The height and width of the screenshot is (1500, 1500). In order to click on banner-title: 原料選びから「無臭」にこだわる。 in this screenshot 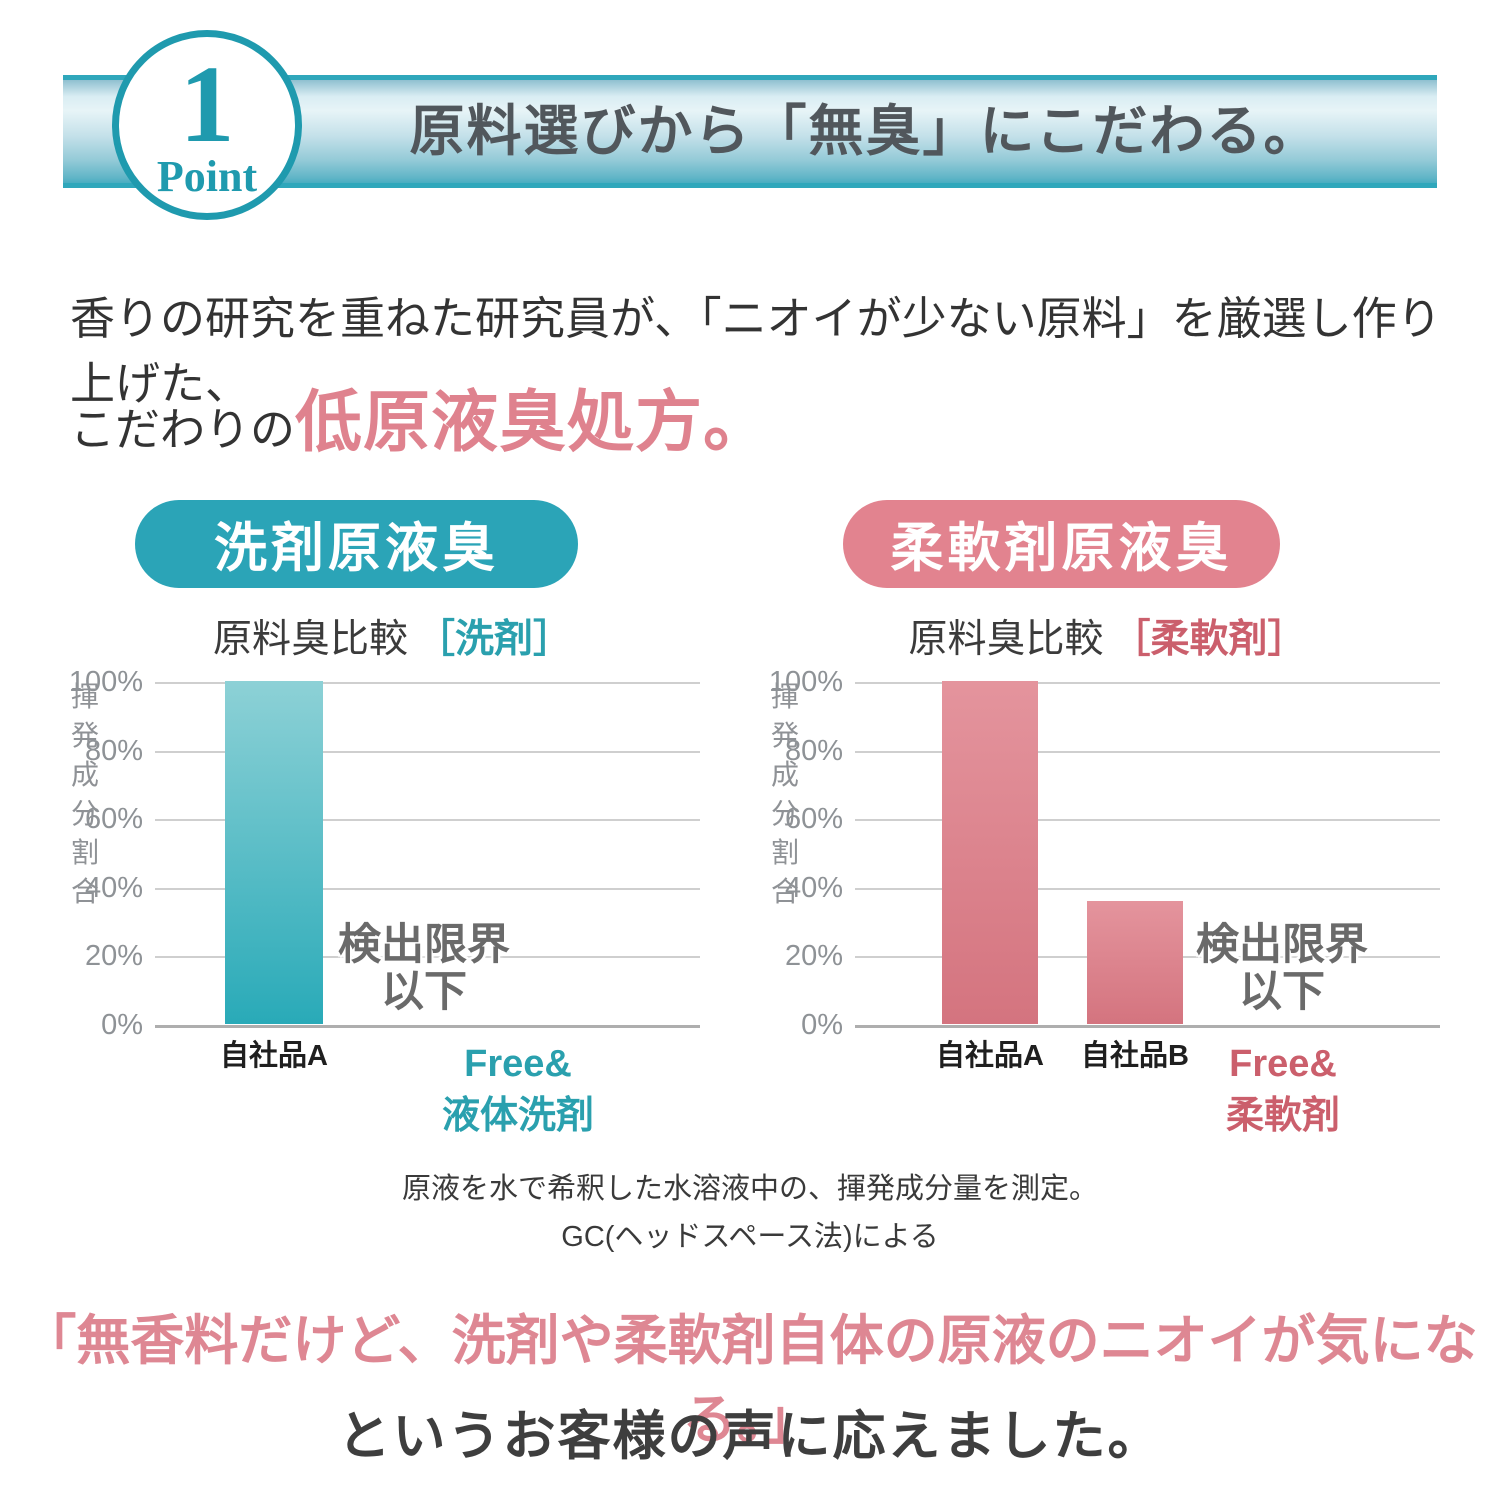, I will do `click(865, 131)`.